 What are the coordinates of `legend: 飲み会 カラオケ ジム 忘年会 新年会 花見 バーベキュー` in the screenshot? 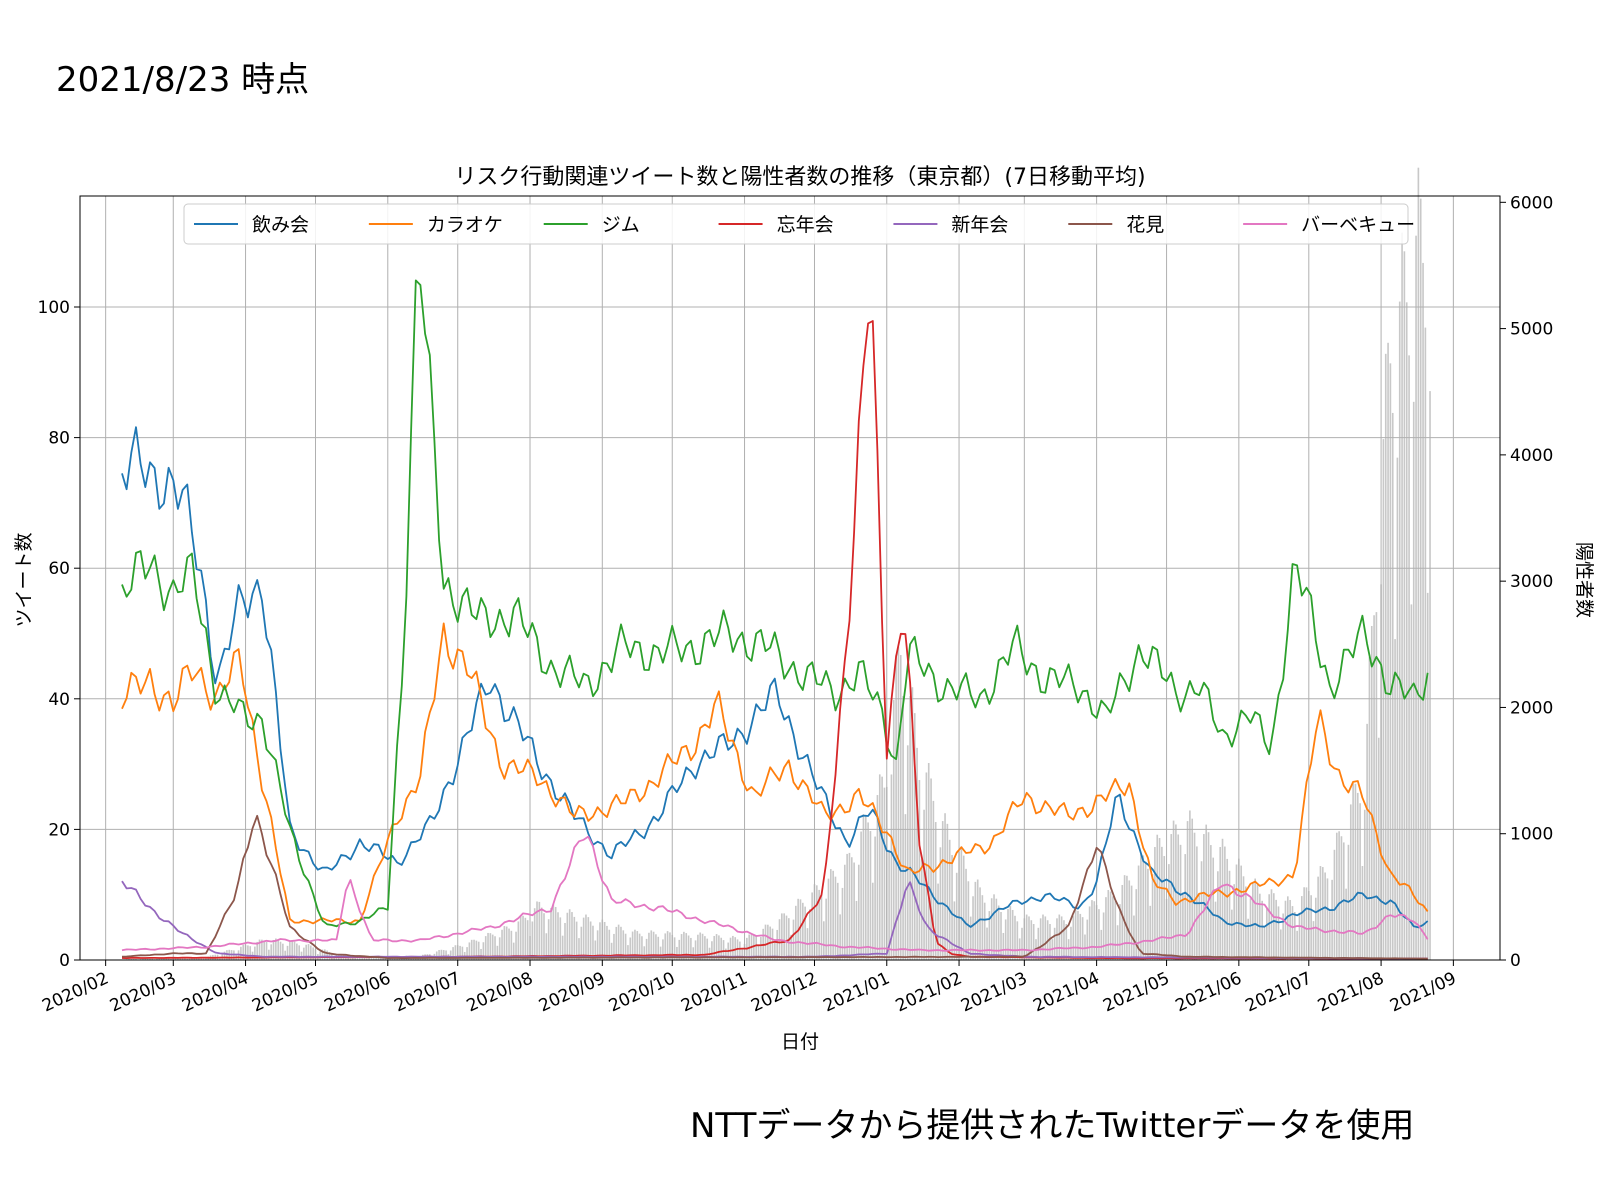 It's located at (799, 224).